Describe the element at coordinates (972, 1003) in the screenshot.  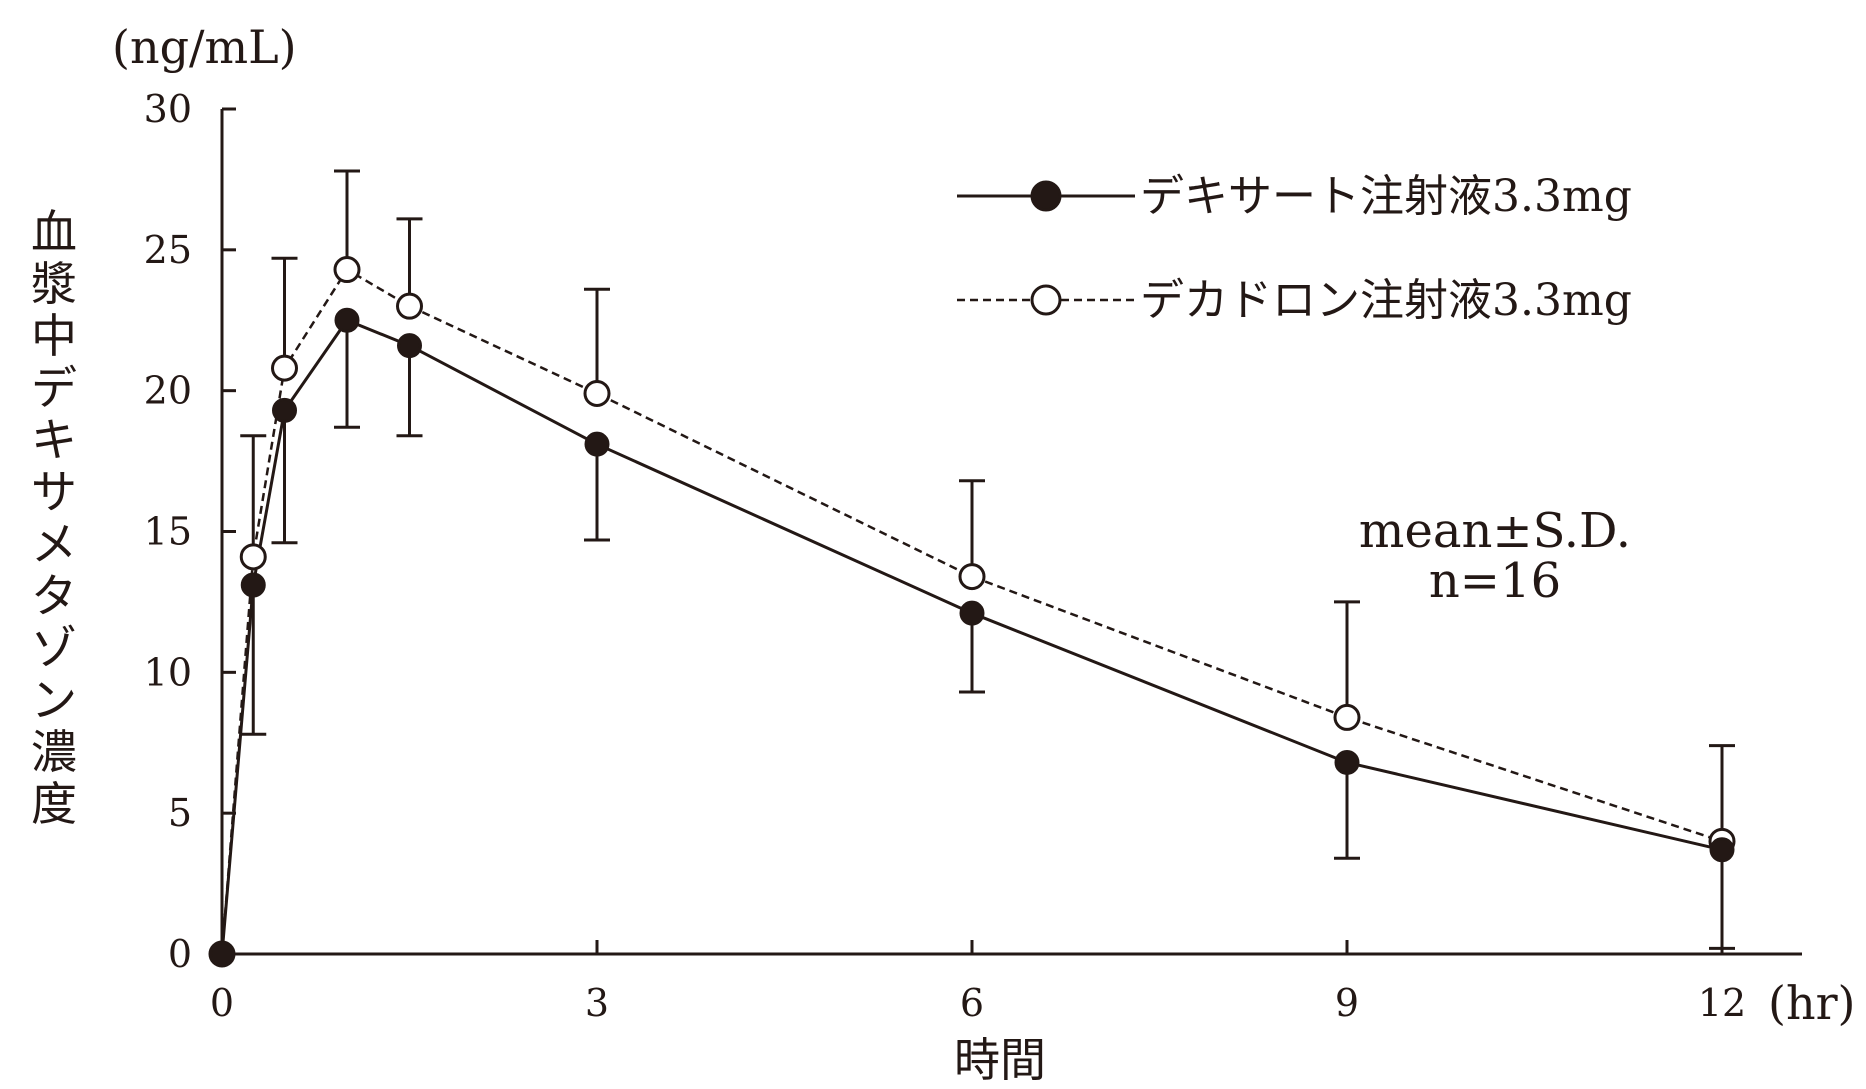
I see `x-tick-label: 6` at that location.